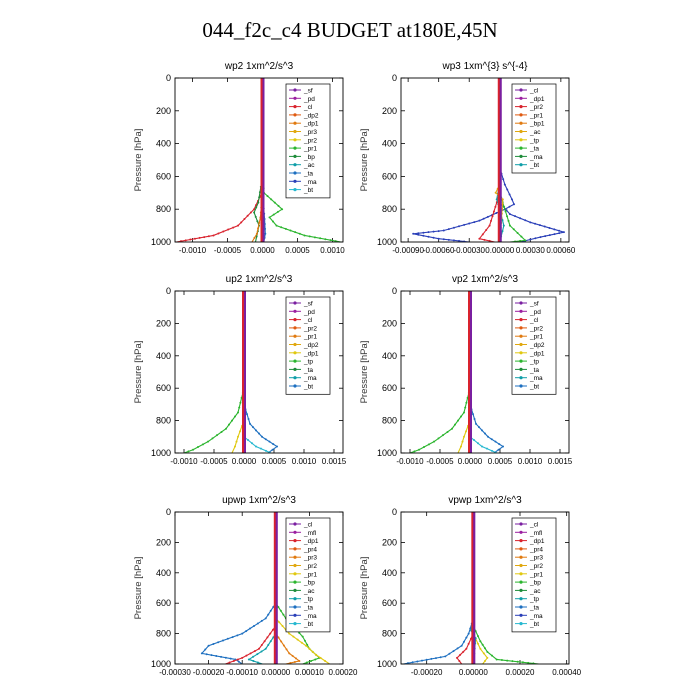  What do you see at coordinates (138, 372) in the screenshot?
I see `y-axis-label: Pressure [hPa]` at bounding box center [138, 372].